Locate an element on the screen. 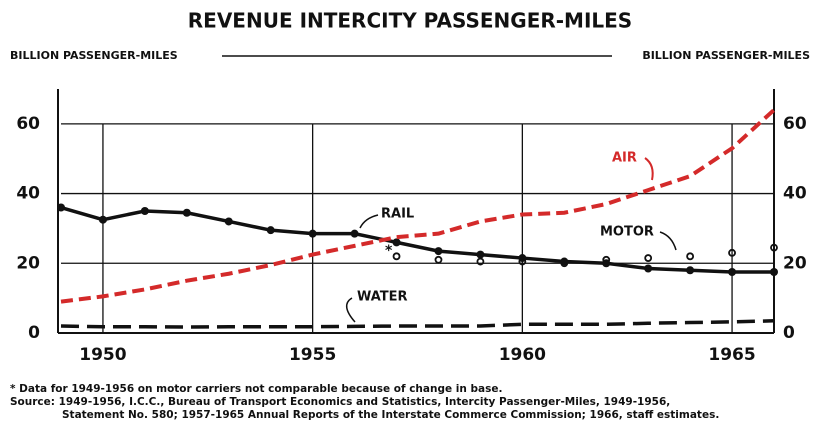  y-axis-label: BILLION PASSENGER-MILES is located at coordinates (94, 55).